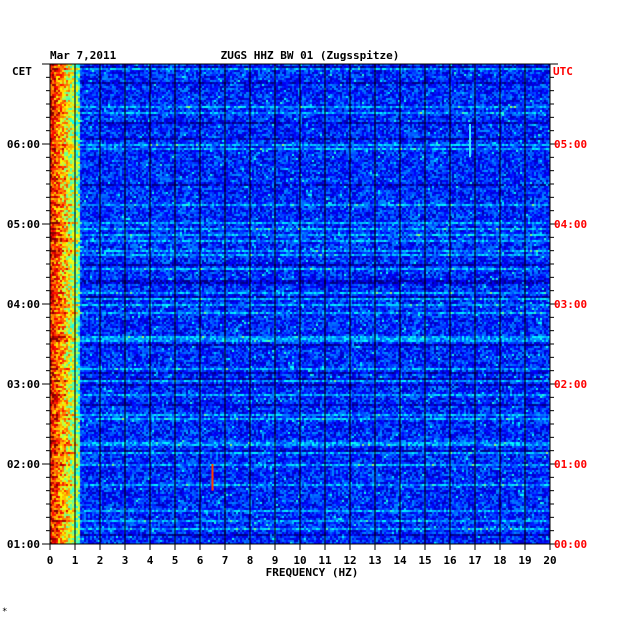 This screenshot has width=630, height=624. I want to click on right-axis-label: UTC, so click(563, 71).